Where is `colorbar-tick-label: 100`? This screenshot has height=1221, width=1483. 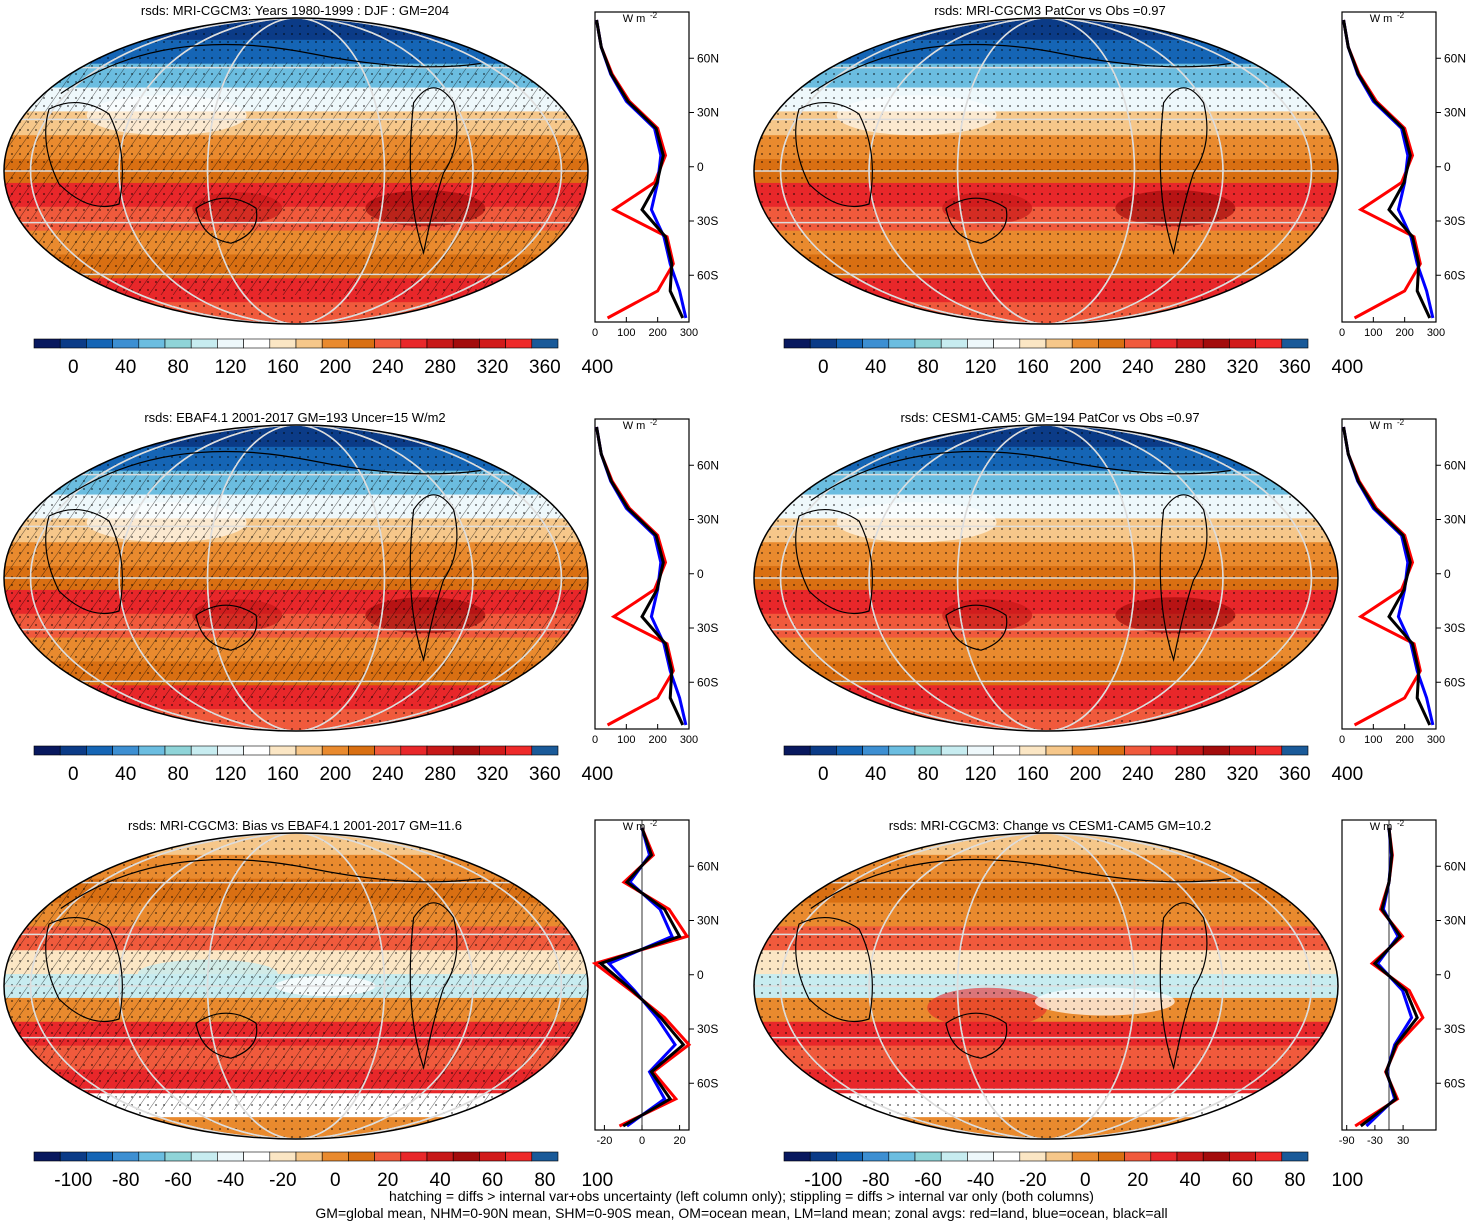
colorbar-tick-label: 100 is located at coordinates (1347, 1180).